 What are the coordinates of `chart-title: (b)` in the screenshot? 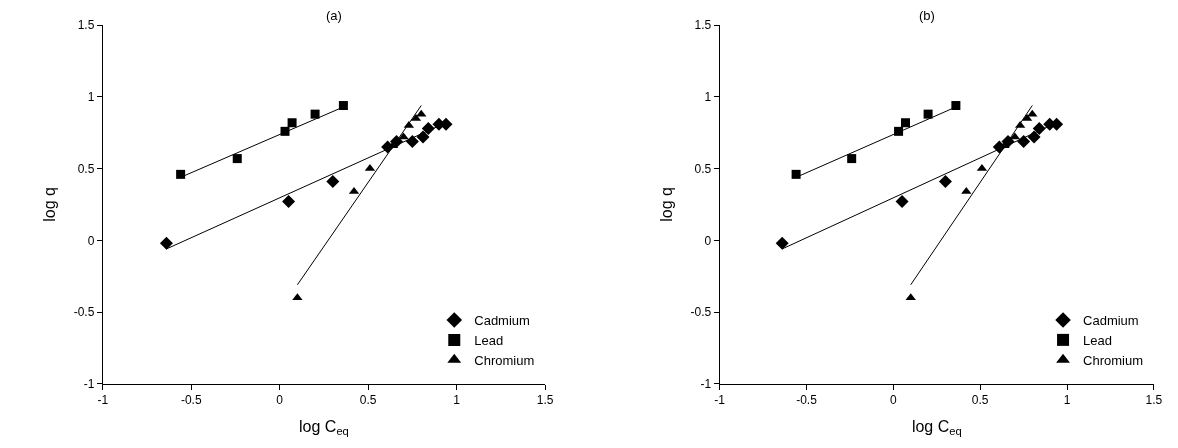 It's located at (927, 15).